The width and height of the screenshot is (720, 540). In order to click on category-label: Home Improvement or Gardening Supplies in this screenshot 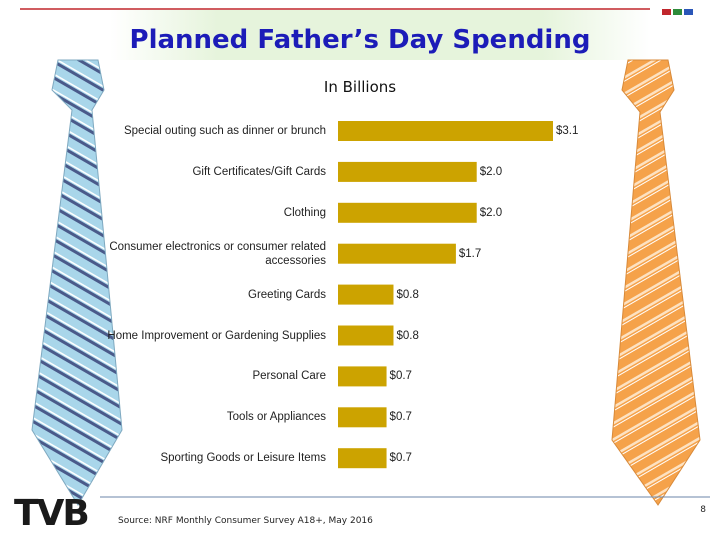, I will do `click(216, 335)`.